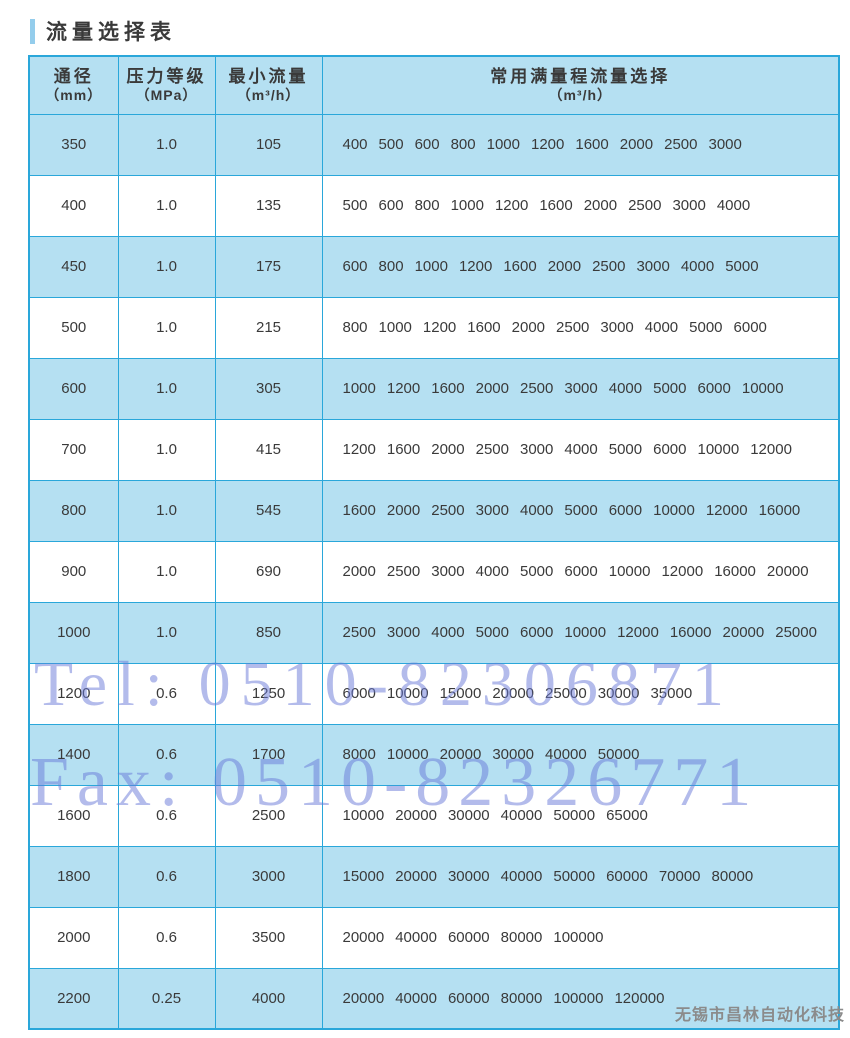 Image resolution: width=850 pixels, height=1038 pixels. Describe the element at coordinates (73, 937) in the screenshot. I see `cell-diameter: 2000` at that location.